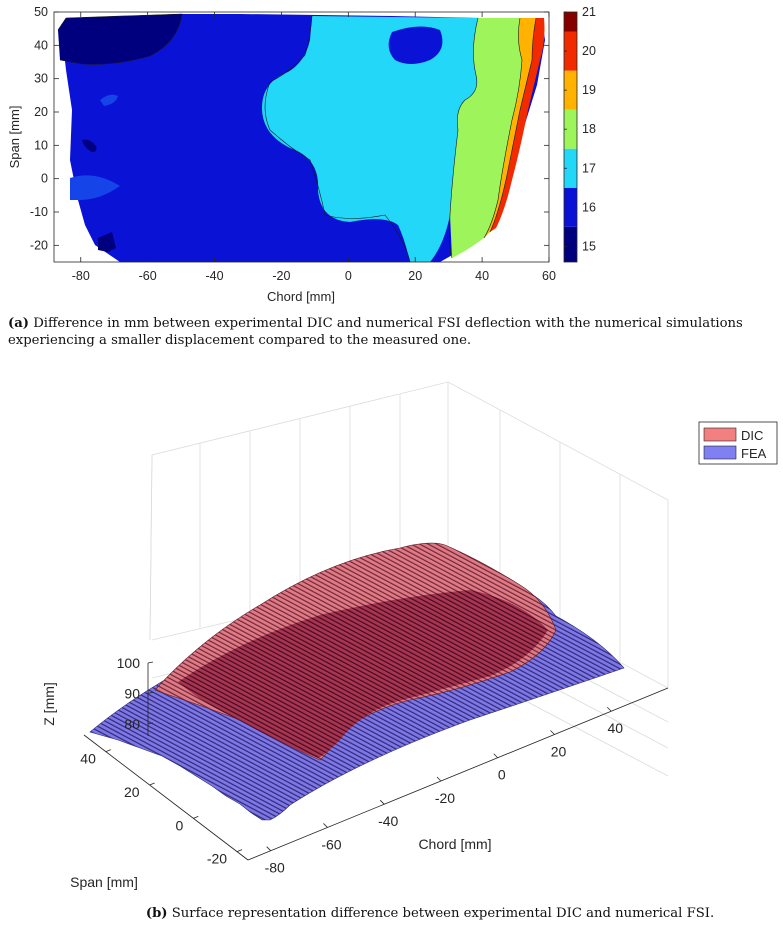 This screenshot has width=783, height=930. I want to click on z-tick-label: 90, so click(132, 693).